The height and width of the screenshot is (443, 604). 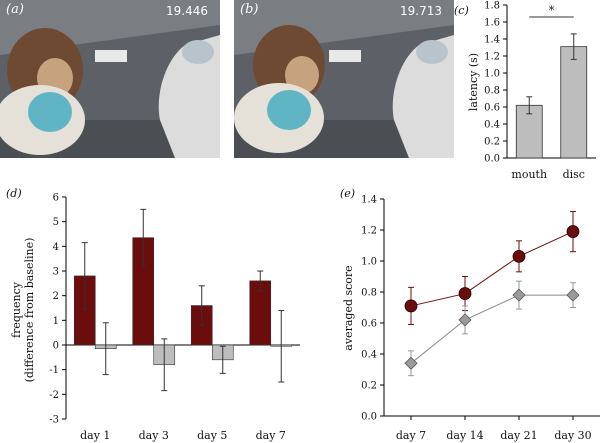 What do you see at coordinates (56, 346) in the screenshot?
I see `d-ytick-label: 0` at bounding box center [56, 346].